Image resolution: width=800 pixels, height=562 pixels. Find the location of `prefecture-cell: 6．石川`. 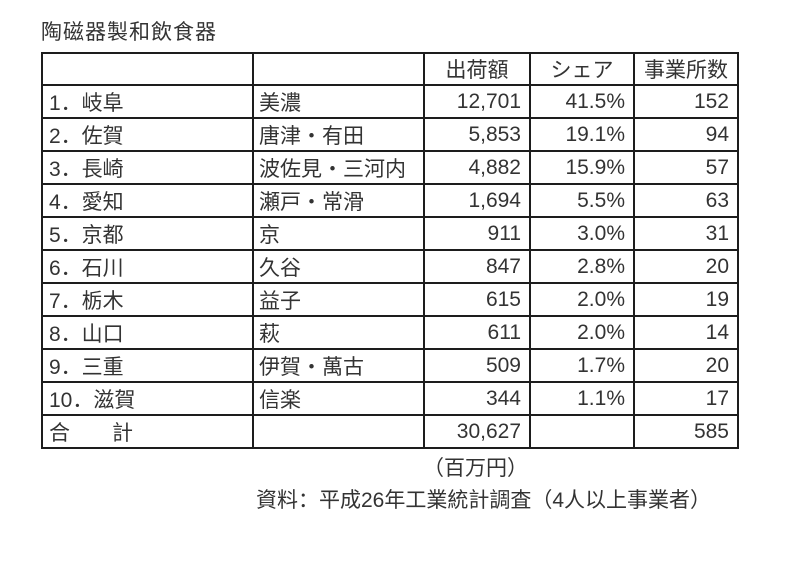

prefecture-cell: 6．石川 is located at coordinates (147, 266).